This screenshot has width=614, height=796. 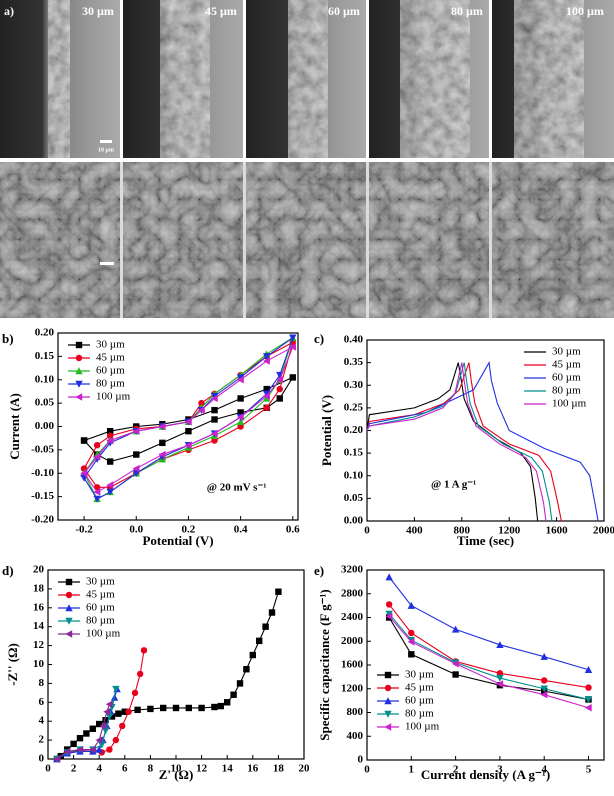 I want to click on y-tick-label: -0.15, so click(x=42, y=496).